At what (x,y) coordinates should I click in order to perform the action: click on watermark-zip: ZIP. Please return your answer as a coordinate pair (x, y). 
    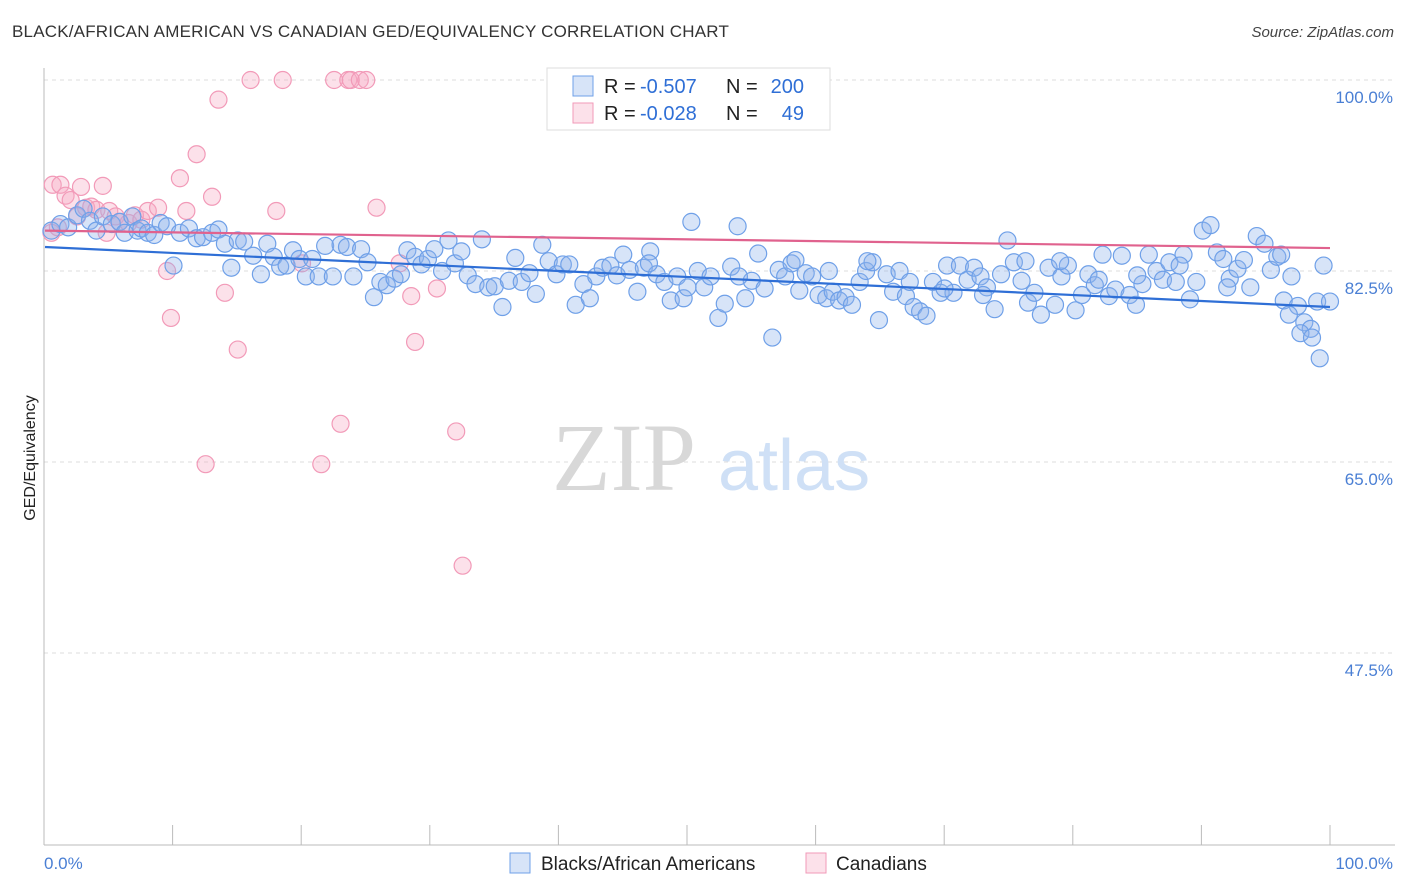
    Looking at the image, I should click on (624, 457).